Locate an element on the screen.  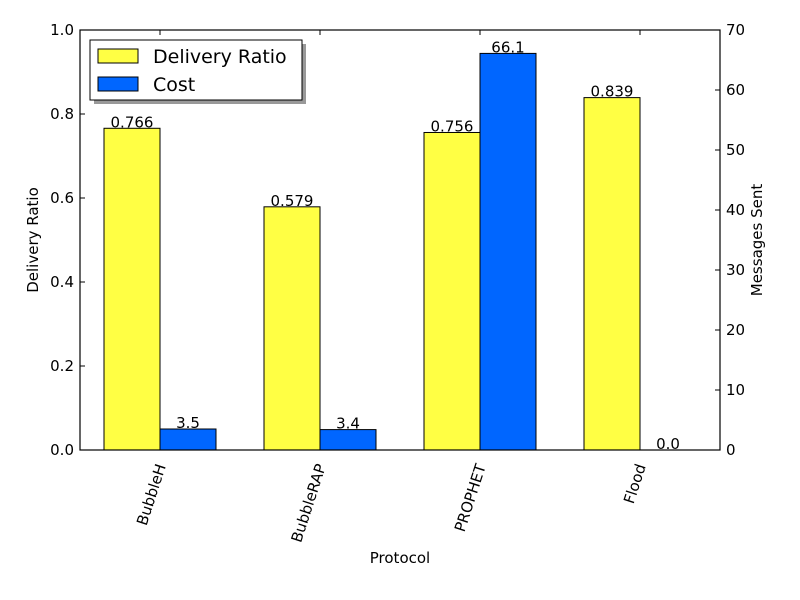
legend-swatch-delivery-ratio is located at coordinates (118, 56).